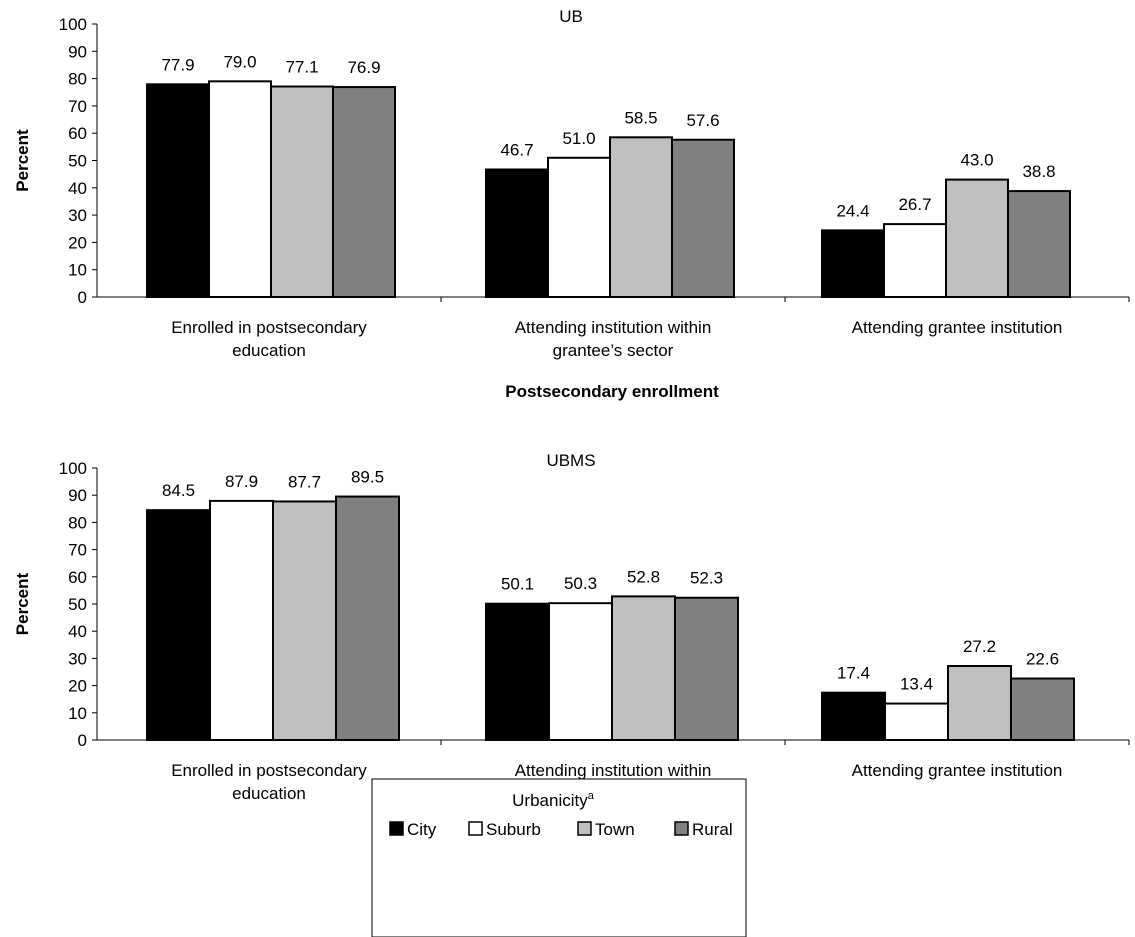 This screenshot has height=937, width=1135. Describe the element at coordinates (615, 829) in the screenshot. I see `legend-label-town: Town` at that location.